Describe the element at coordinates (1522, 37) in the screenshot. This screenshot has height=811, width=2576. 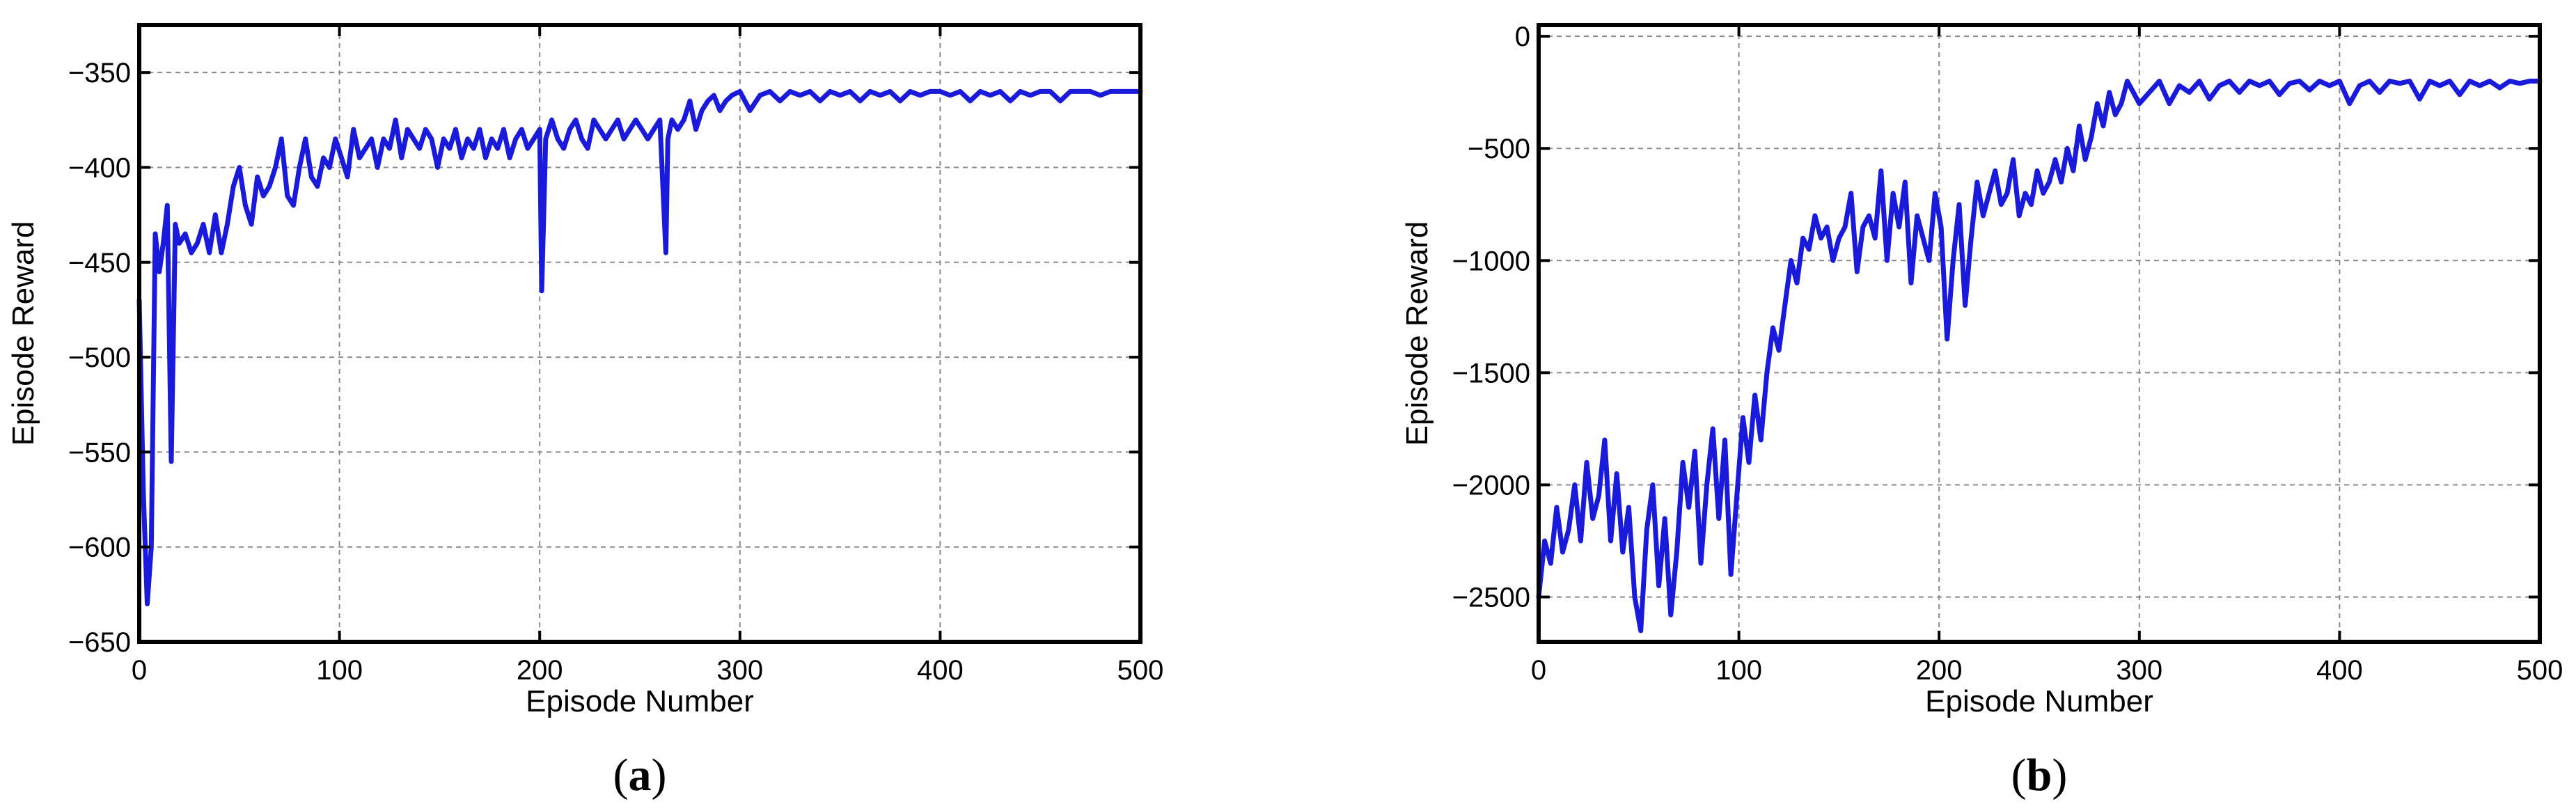
I see `chart-b-y-tick-label: 0` at that location.